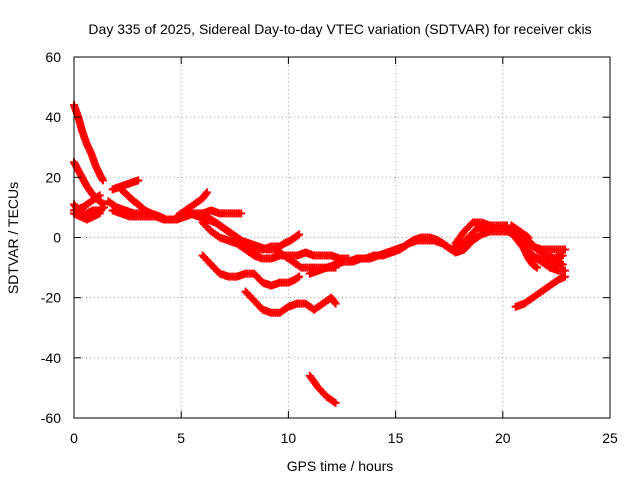 Image resolution: width=640 pixels, height=480 pixels. I want to click on series-s6, so click(125, 185).